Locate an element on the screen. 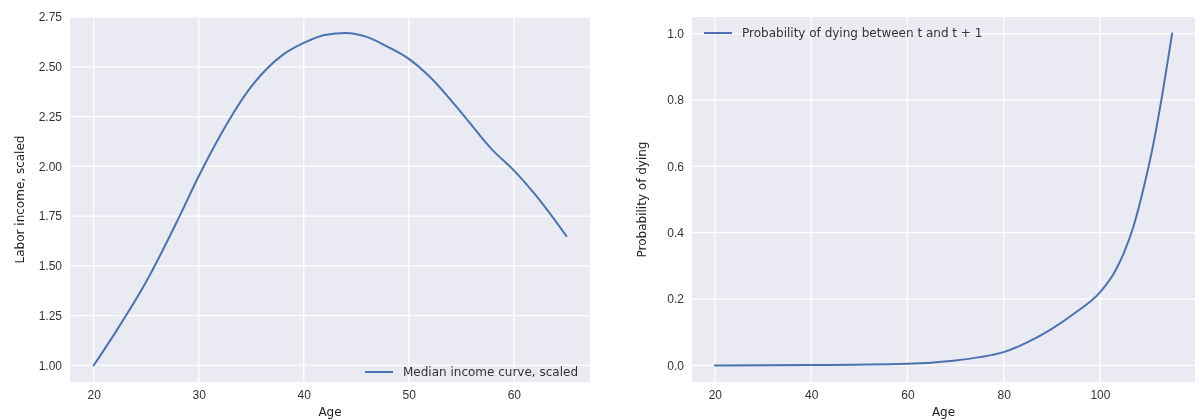 This screenshot has width=1202, height=420. legend-label: Median income curve, scaled is located at coordinates (490, 372).